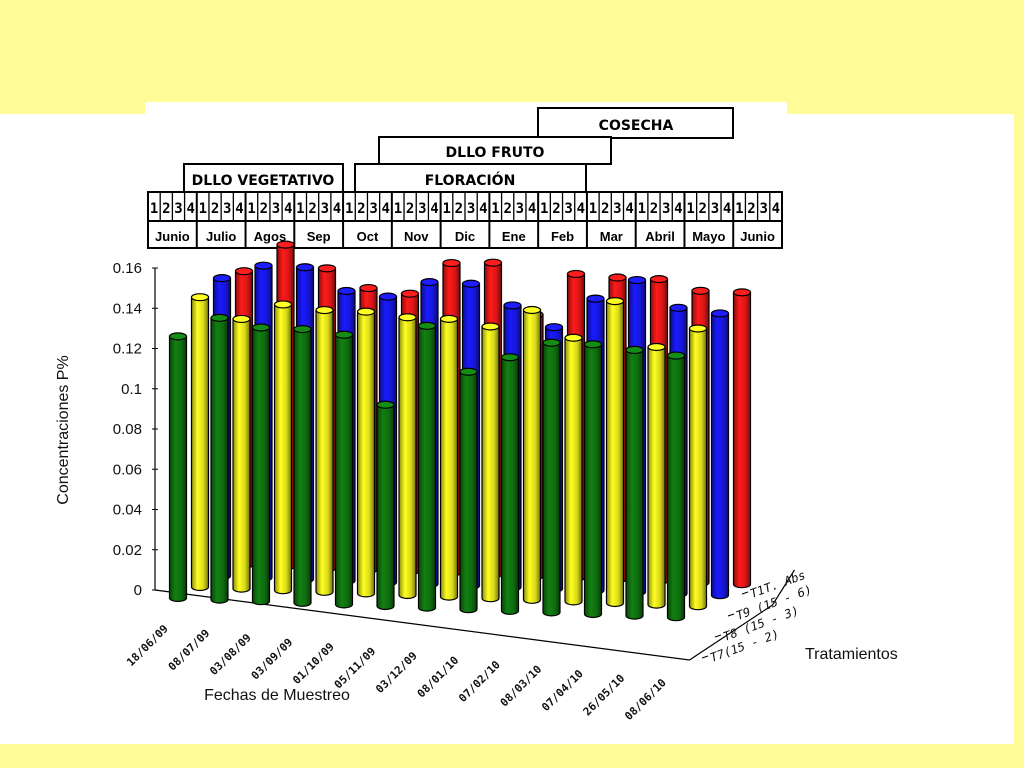 The image size is (1024, 768). Describe the element at coordinates (138, 590) in the screenshot. I see `y-tick-label: 0` at that location.